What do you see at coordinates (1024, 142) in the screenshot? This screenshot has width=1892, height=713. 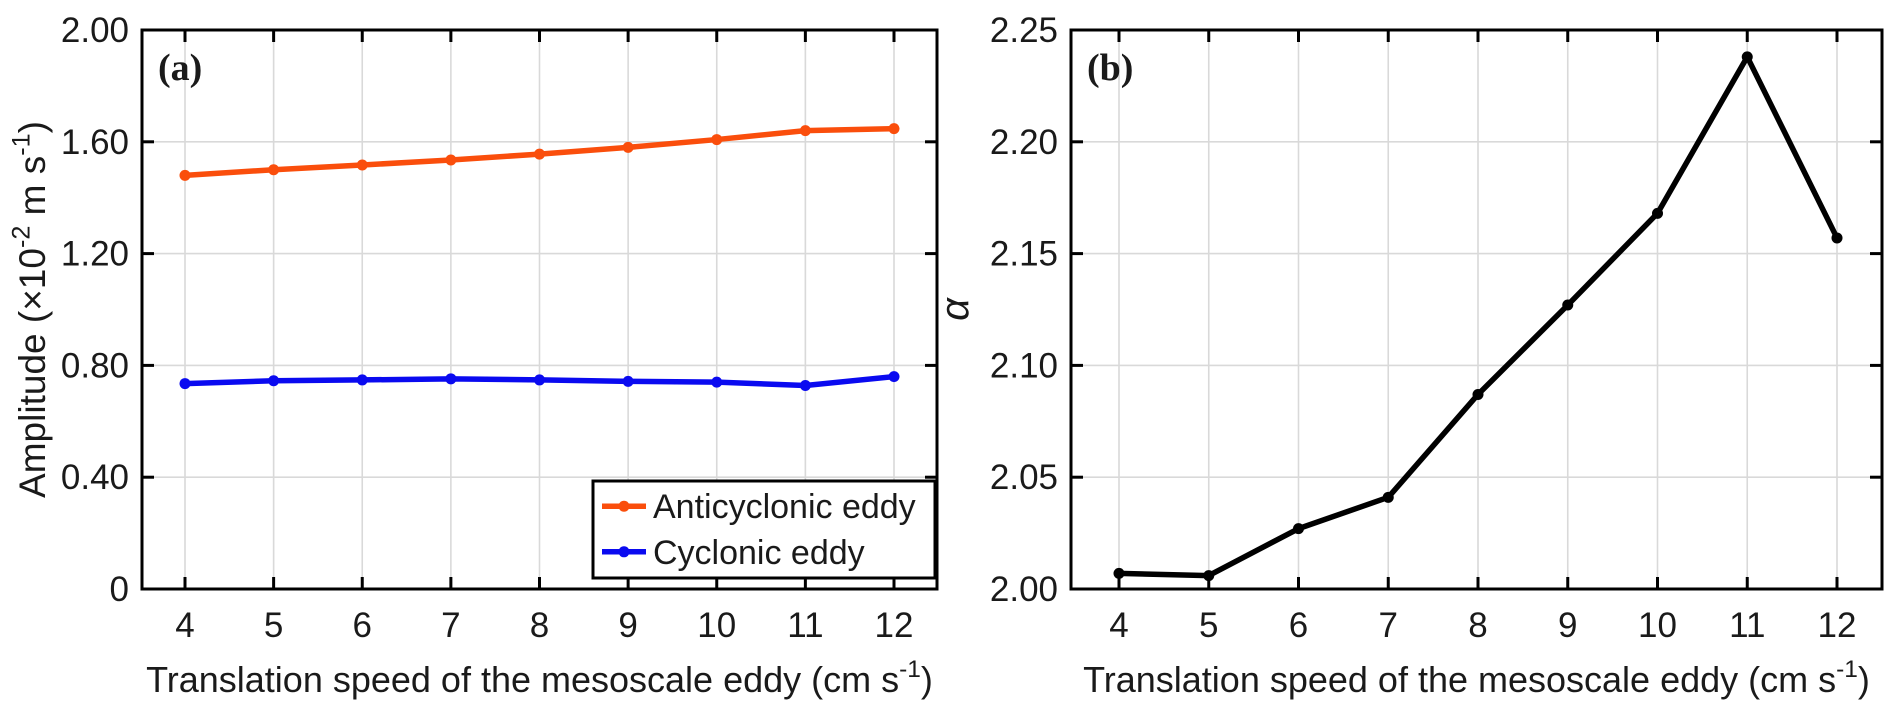 I see `y-tick-label: 2.20` at bounding box center [1024, 142].